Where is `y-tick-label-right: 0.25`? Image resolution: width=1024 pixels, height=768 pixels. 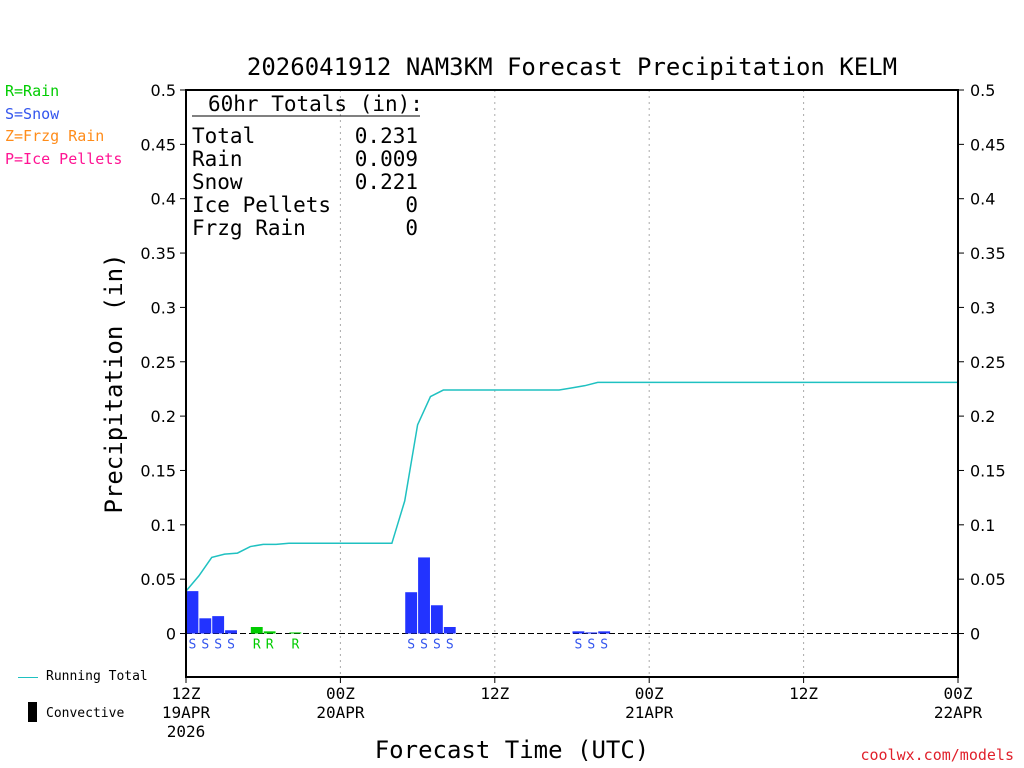
y-tick-label-right: 0.25 is located at coordinates (988, 362).